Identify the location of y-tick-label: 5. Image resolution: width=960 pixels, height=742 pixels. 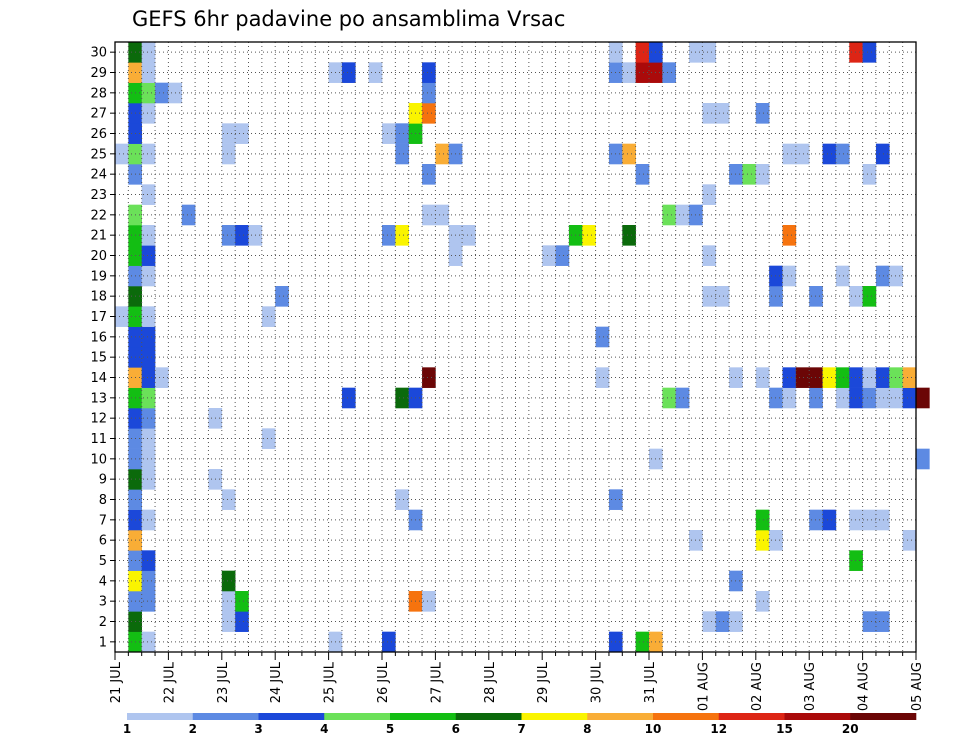
(103, 561).